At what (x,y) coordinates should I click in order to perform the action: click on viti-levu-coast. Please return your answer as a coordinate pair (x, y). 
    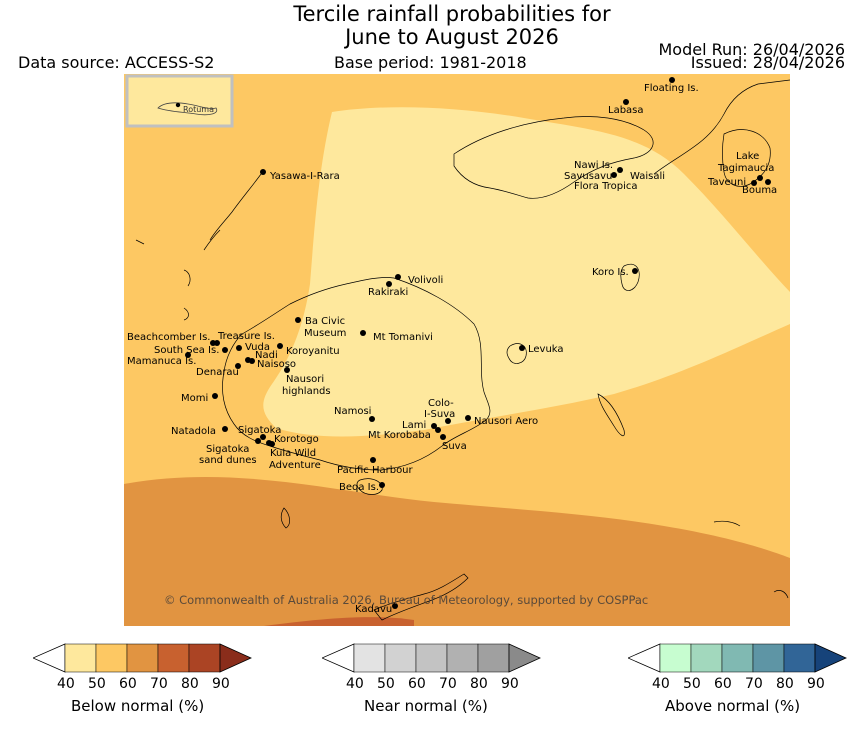
    Looking at the image, I should click on (356, 374).